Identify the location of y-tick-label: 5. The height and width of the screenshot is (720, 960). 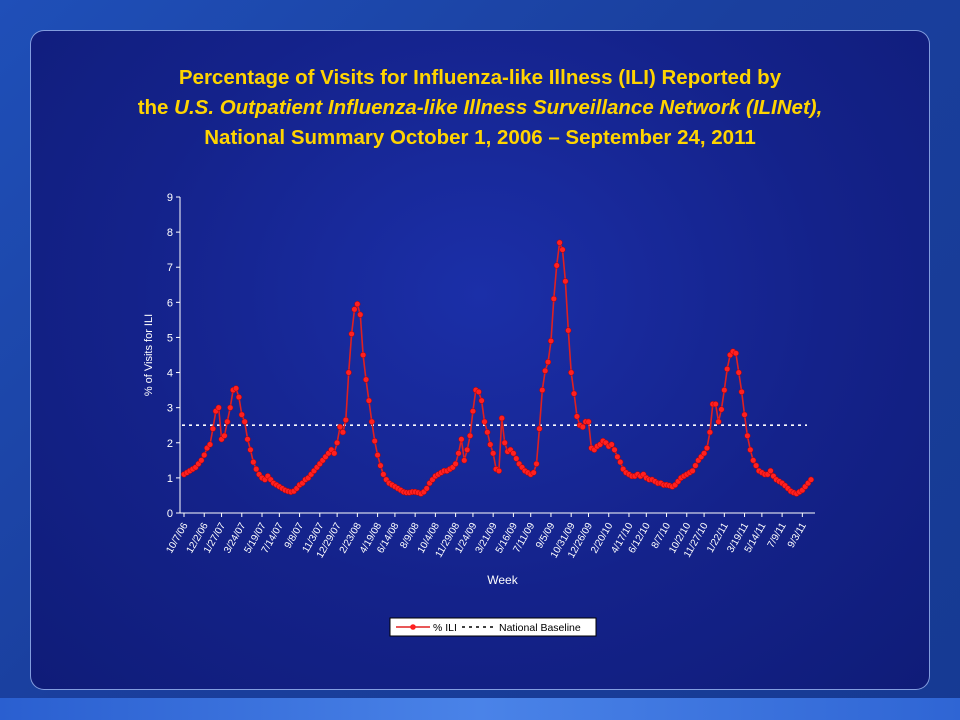
(170, 338).